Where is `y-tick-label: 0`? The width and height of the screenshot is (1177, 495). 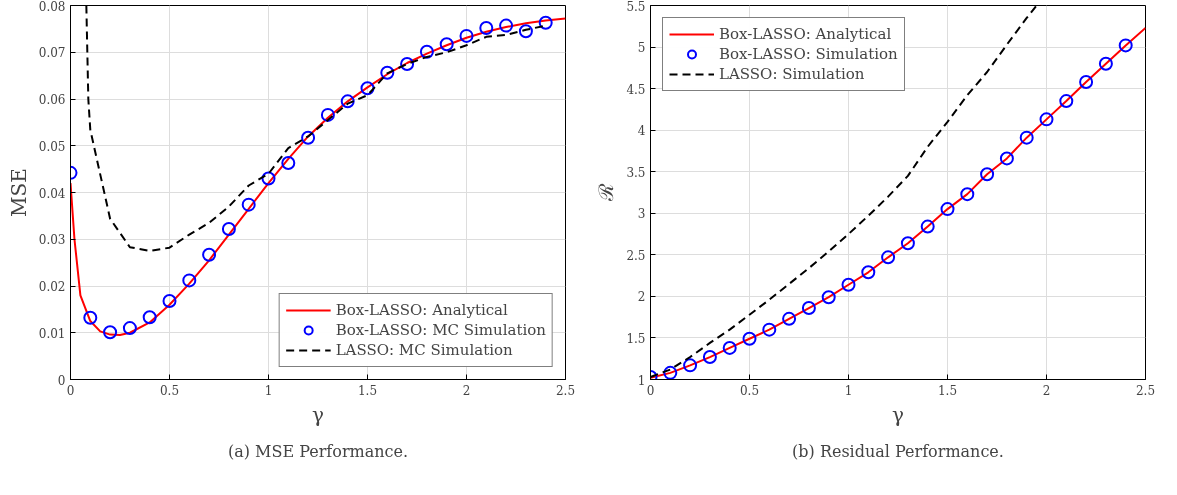 y-tick-label: 0 is located at coordinates (61, 380).